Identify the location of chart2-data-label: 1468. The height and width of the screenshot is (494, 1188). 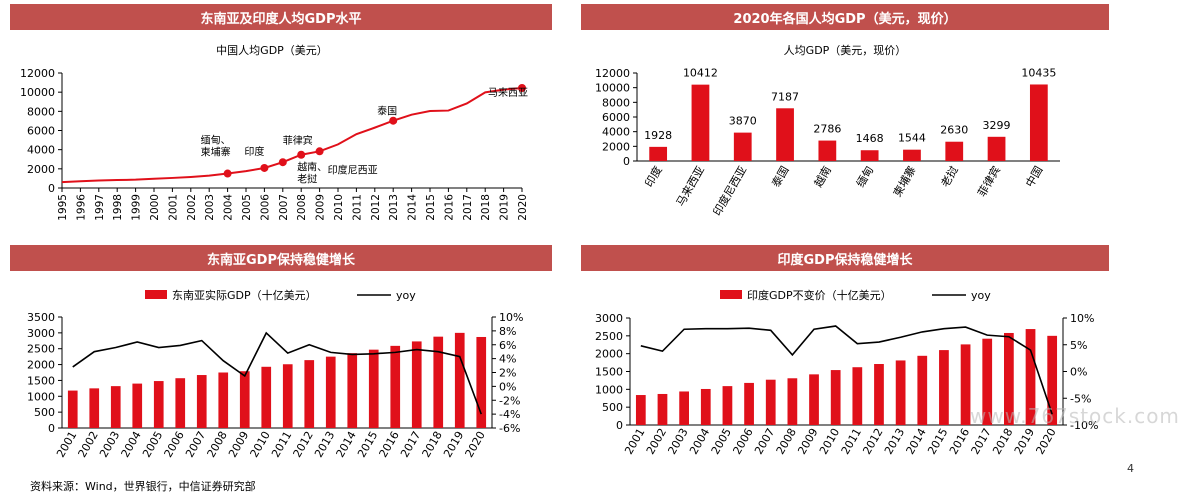
(870, 138).